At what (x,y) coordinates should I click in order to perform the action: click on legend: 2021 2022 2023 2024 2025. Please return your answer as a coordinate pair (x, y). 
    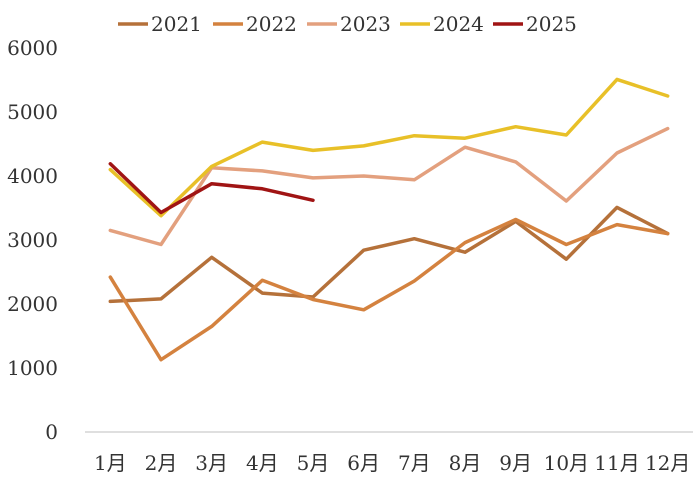
    Looking at the image, I should click on (347, 24).